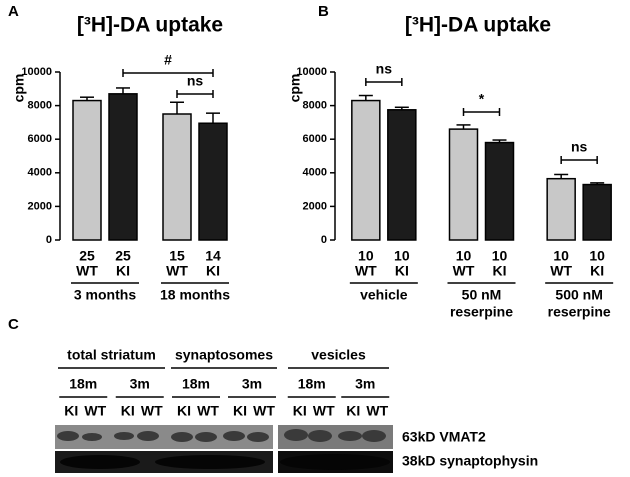  Describe the element at coordinates (444, 437) in the screenshot. I see `band-label: 63kD VMAT2` at that location.